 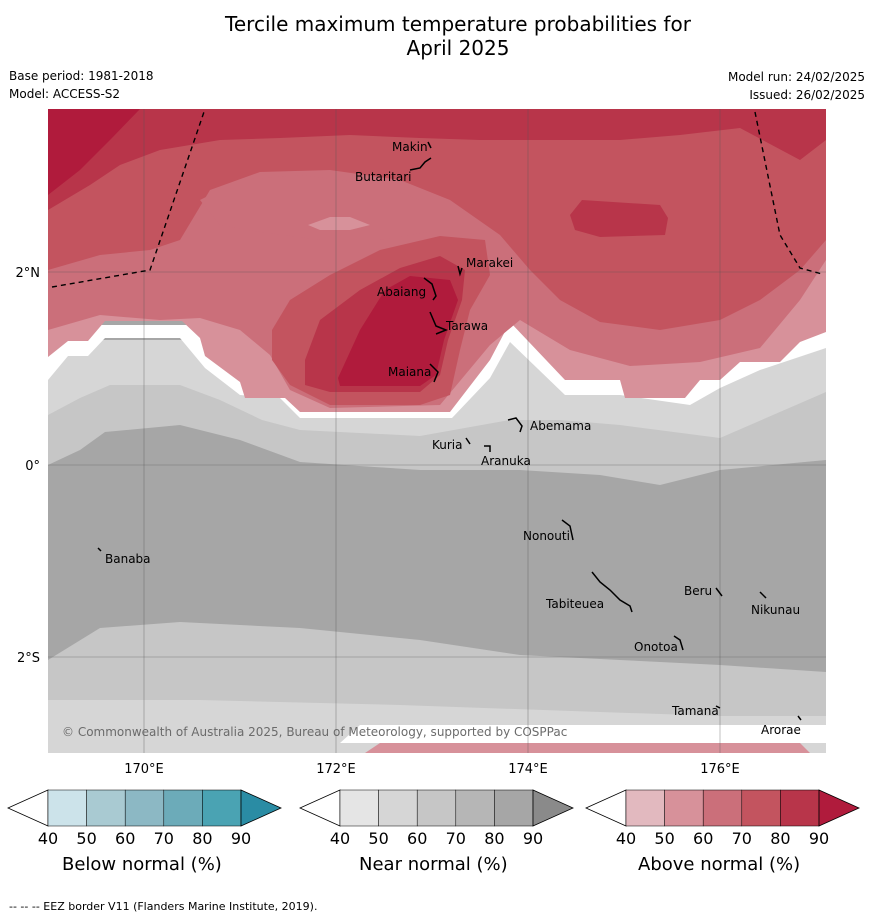 I want to click on lon-label-174: 174°E, so click(x=528, y=769).